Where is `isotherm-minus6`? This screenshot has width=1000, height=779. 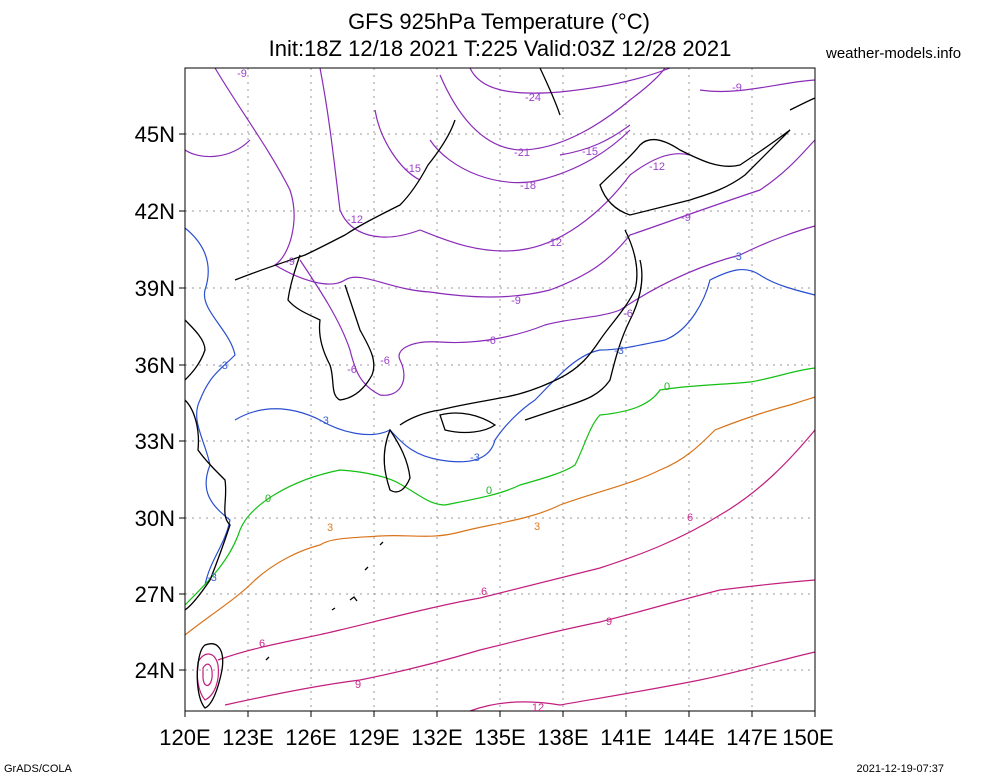 isotherm-minus6 is located at coordinates (557, 310).